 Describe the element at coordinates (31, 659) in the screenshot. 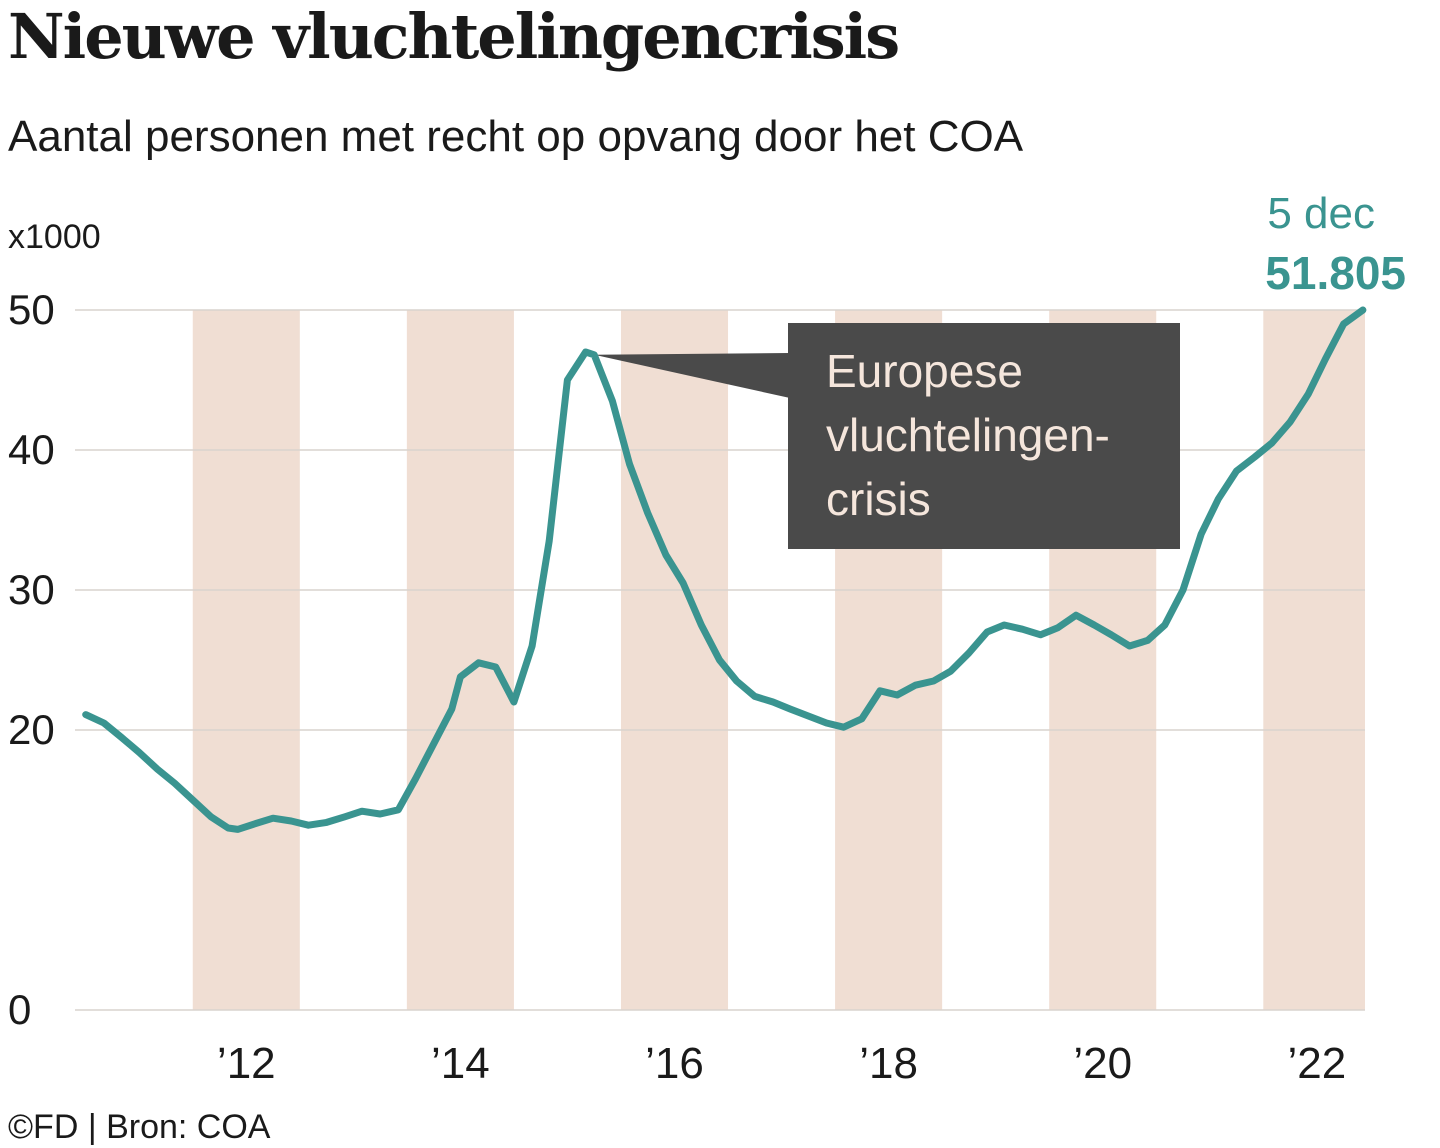

I see `y-axis-ticks: 0 20 30 40 50` at that location.